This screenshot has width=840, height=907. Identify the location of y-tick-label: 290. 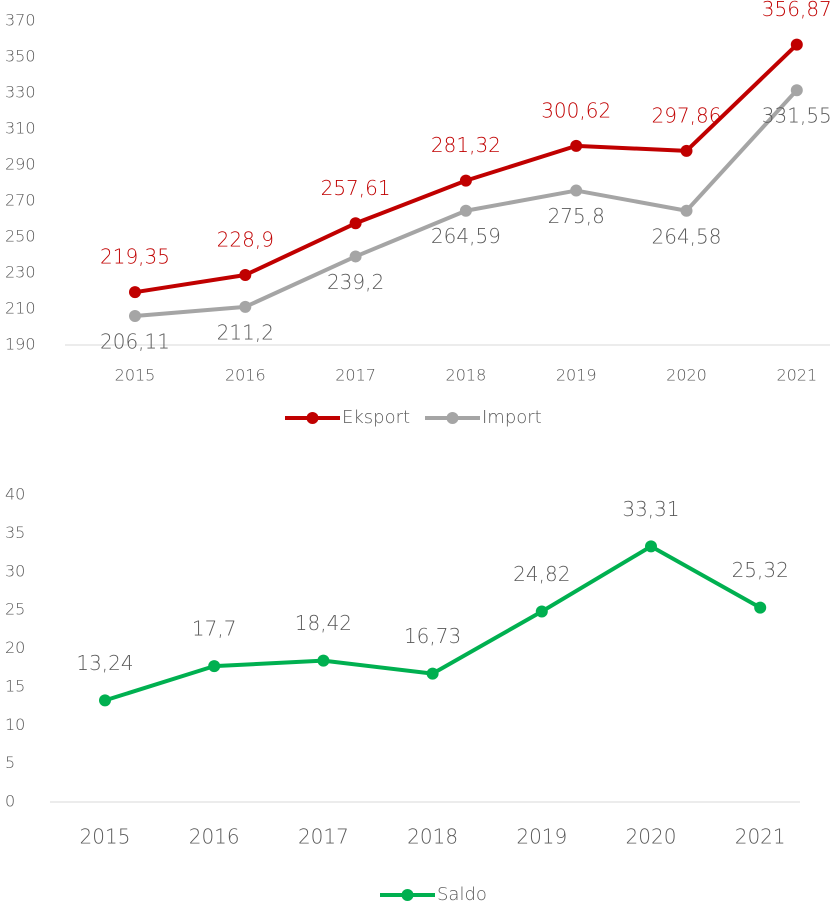
(20, 164).